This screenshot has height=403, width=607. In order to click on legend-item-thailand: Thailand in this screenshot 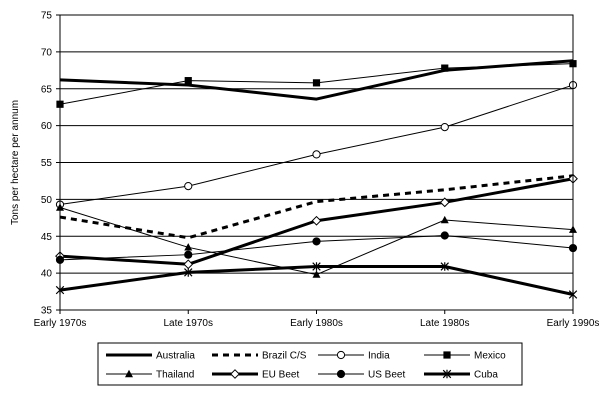, I will do `click(150, 375)`.